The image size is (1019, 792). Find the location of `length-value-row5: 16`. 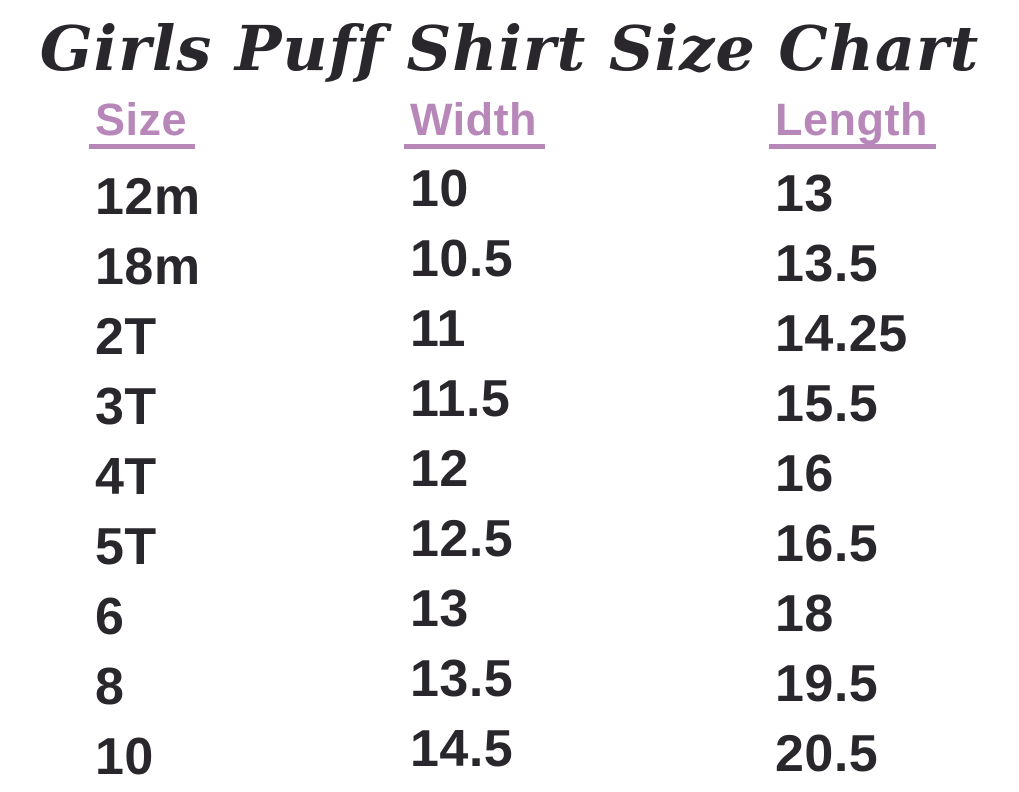

length-value-row5: 16 is located at coordinates (804, 474).